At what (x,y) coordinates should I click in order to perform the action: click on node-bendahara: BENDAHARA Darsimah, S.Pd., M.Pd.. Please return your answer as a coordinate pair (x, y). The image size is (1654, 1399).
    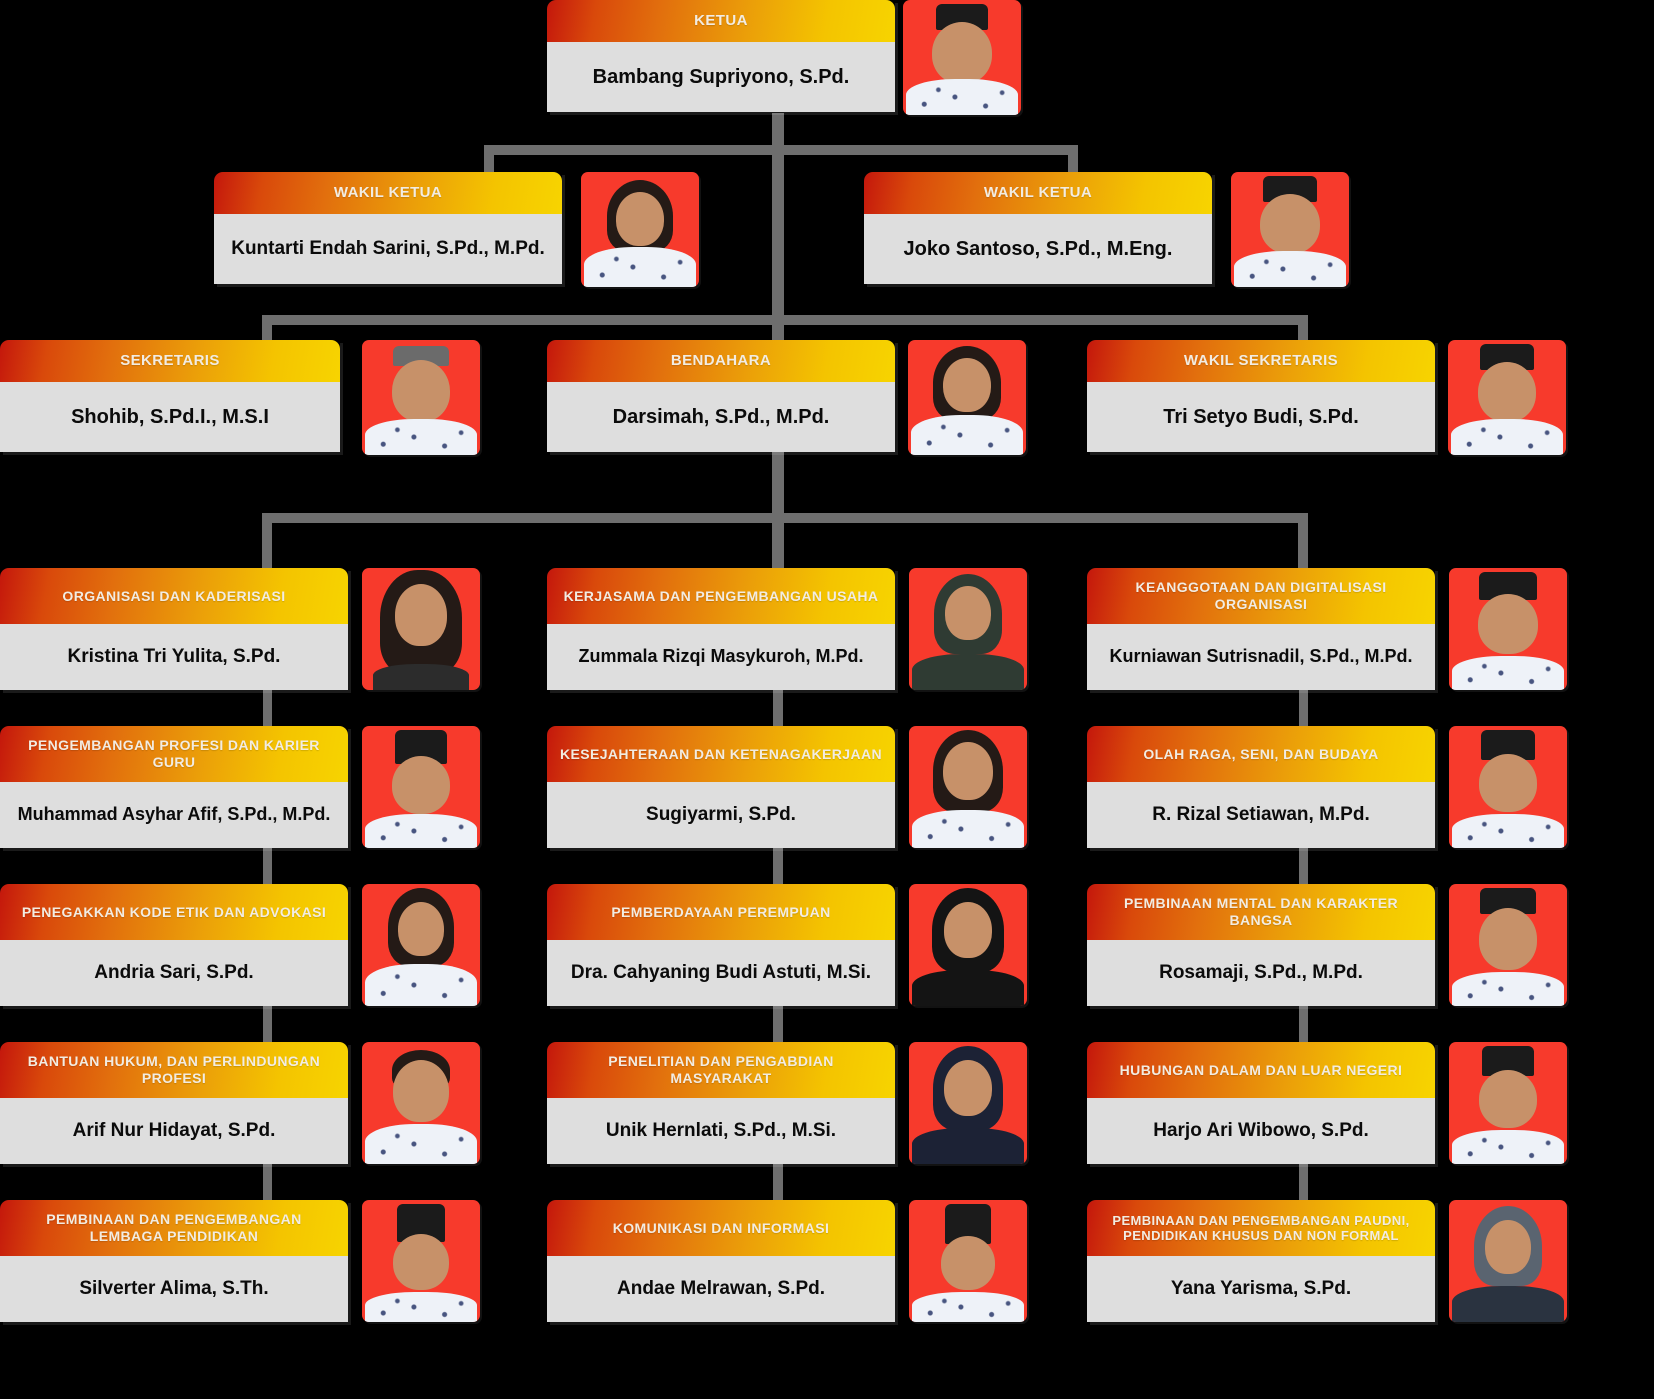
    Looking at the image, I should click on (786, 397).